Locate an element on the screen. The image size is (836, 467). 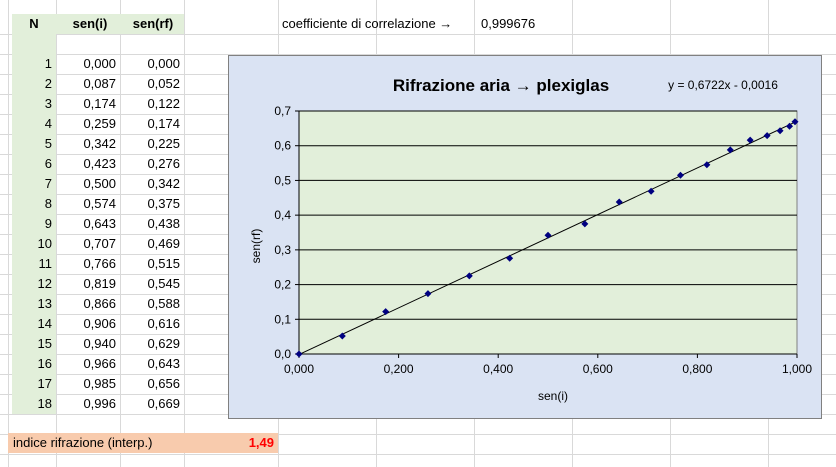
y-tick-label: 0,3 is located at coordinates (282, 250).